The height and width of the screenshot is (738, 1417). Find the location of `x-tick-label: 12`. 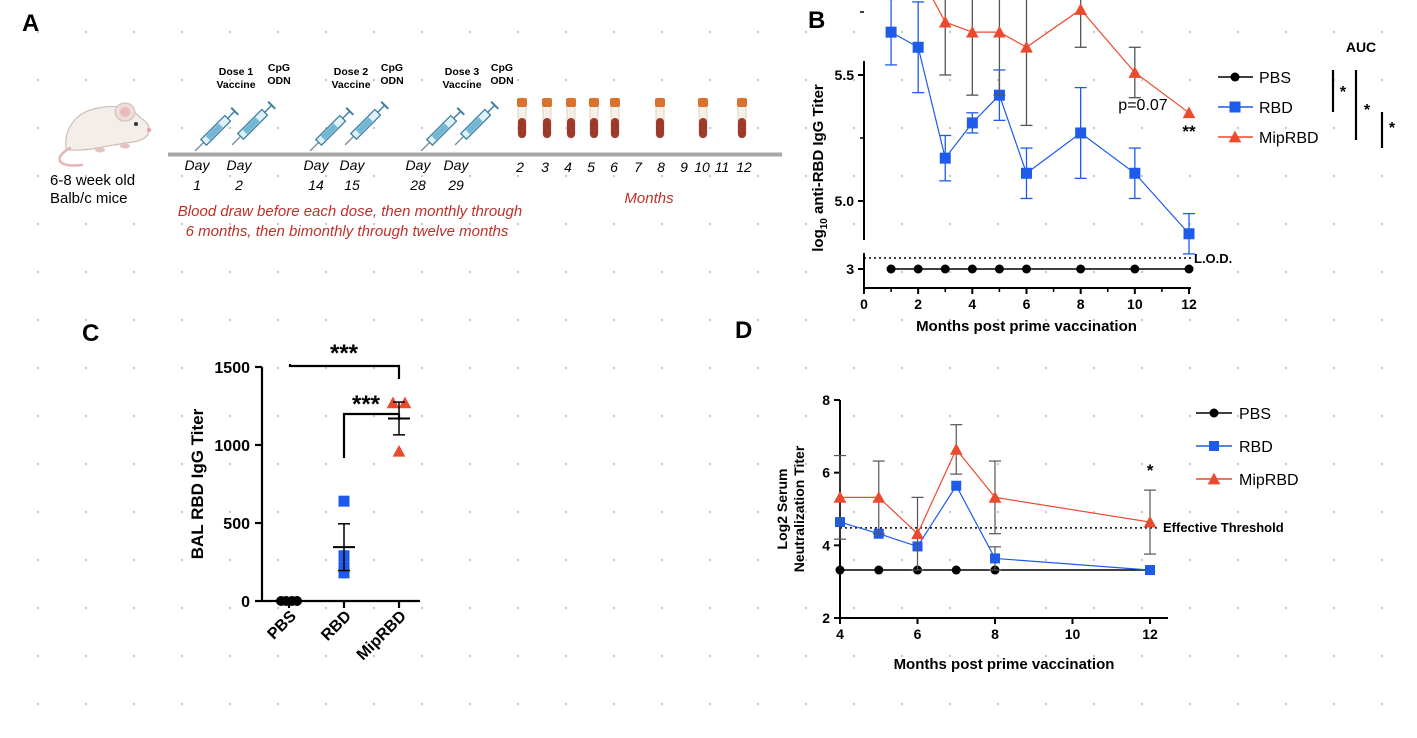

x-tick-label: 12 is located at coordinates (1189, 304).